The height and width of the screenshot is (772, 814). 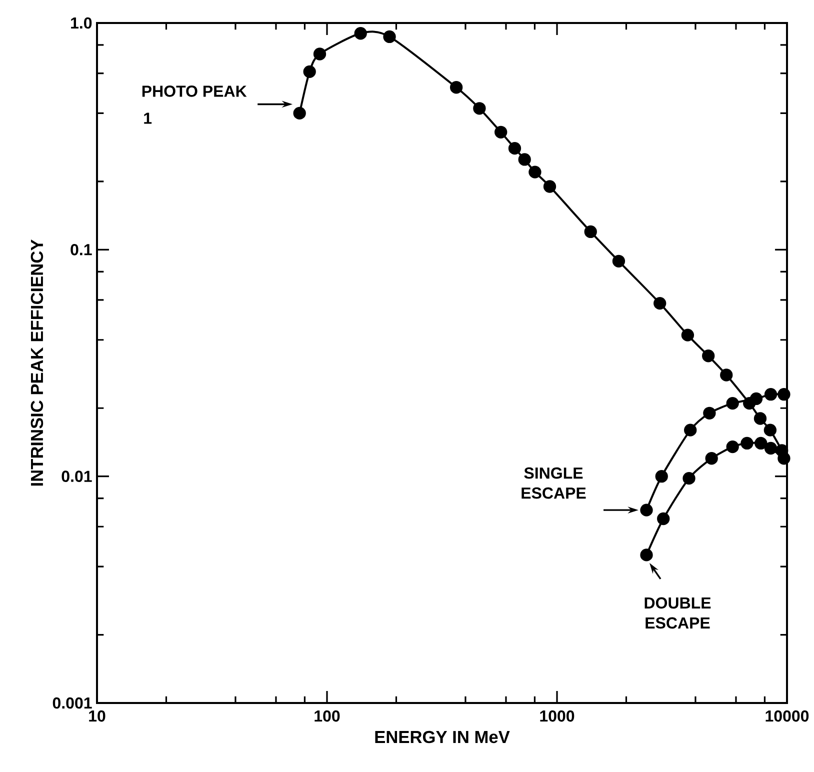 What do you see at coordinates (81, 23) in the screenshot?
I see `y-tick-label: 1.0` at bounding box center [81, 23].